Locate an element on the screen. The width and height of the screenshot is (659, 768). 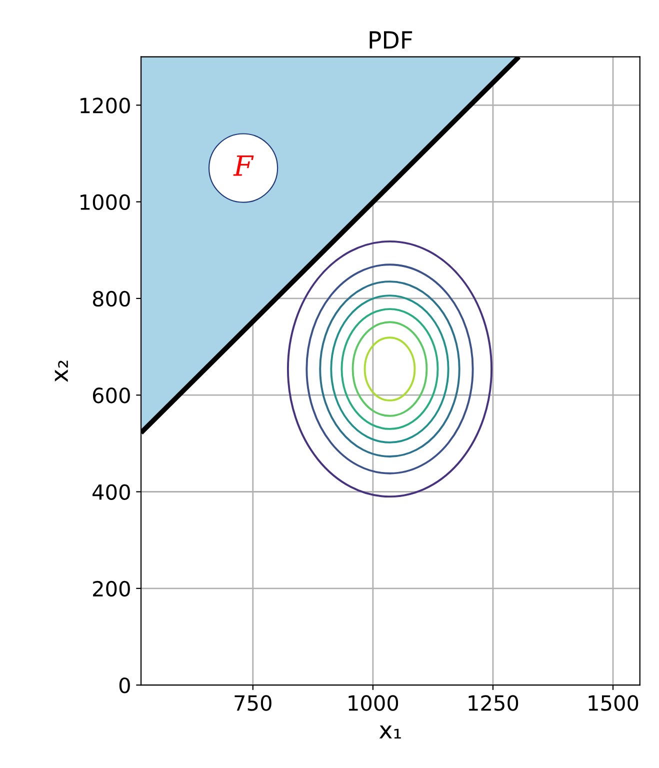
chart-title: PDF is located at coordinates (391, 39).